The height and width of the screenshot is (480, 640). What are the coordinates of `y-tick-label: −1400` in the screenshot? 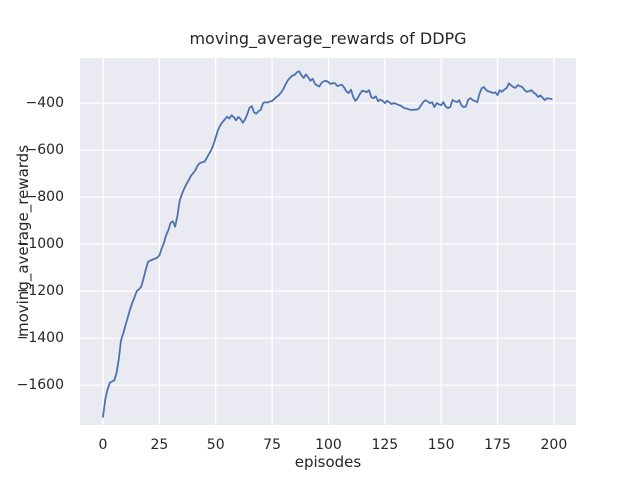 It's located at (40, 338).